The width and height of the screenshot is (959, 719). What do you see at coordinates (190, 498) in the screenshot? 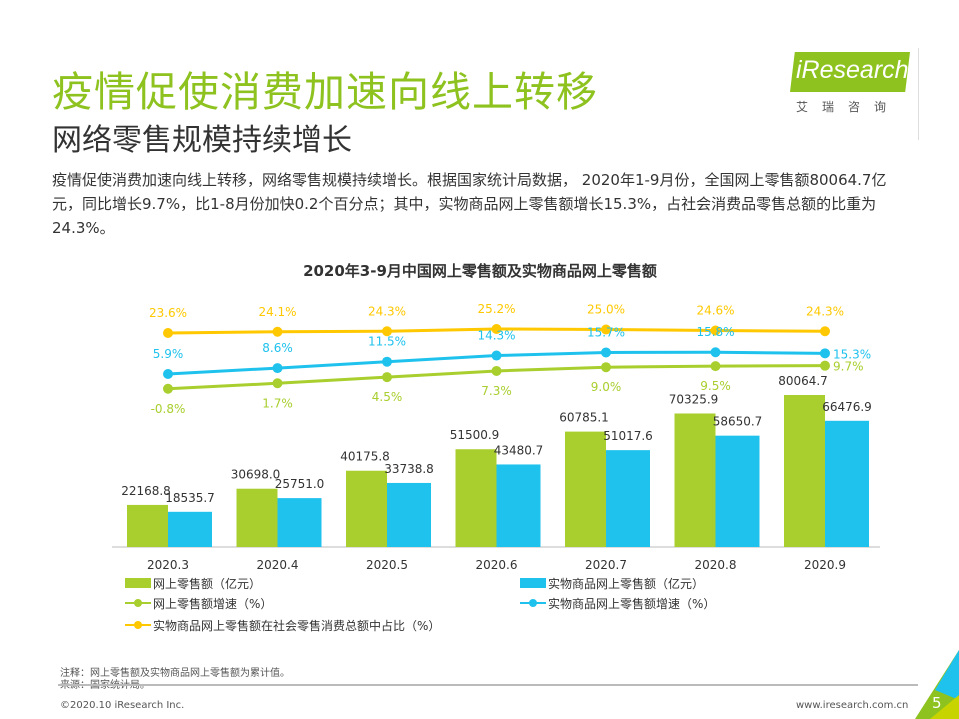
I see `bar-label: 18535.7` at bounding box center [190, 498].